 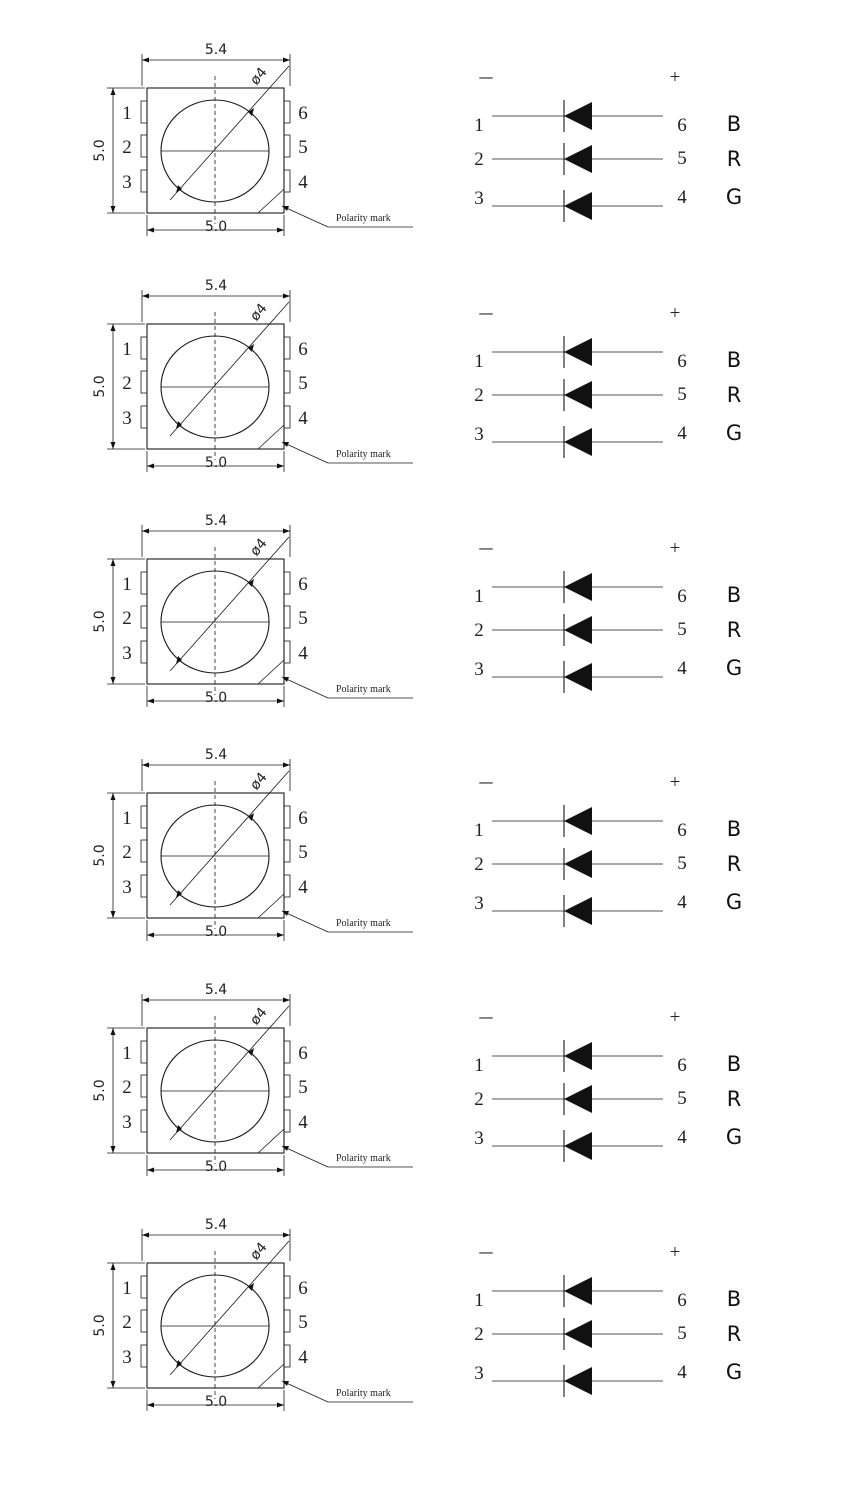 I want to click on right-channel-pin: 6, so click(x=682, y=125).